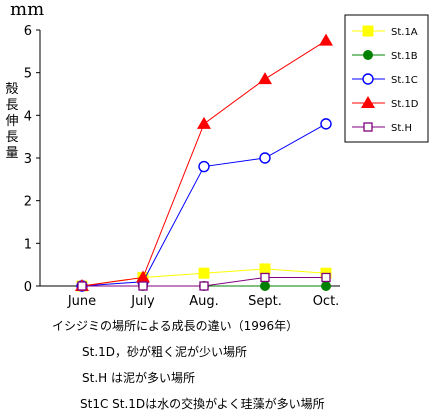 The width and height of the screenshot is (441, 418). What do you see at coordinates (202, 404) in the screenshot?
I see `caption-line-3: St1C St.1Dは水の交換がよく珪藻が多い場所` at bounding box center [202, 404].